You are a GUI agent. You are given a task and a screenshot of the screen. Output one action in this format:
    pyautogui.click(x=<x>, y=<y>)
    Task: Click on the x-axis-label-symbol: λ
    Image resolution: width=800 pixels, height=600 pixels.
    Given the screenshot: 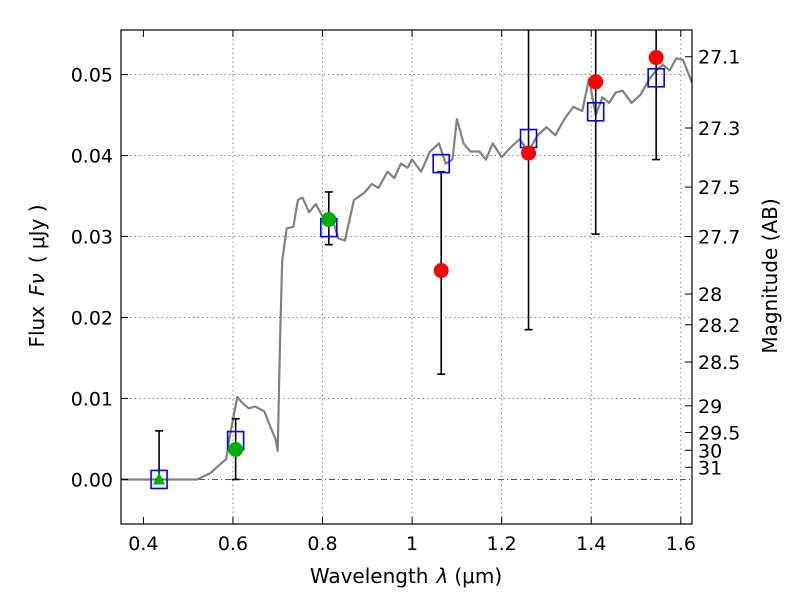 What is the action you would take?
    pyautogui.click(x=442, y=576)
    